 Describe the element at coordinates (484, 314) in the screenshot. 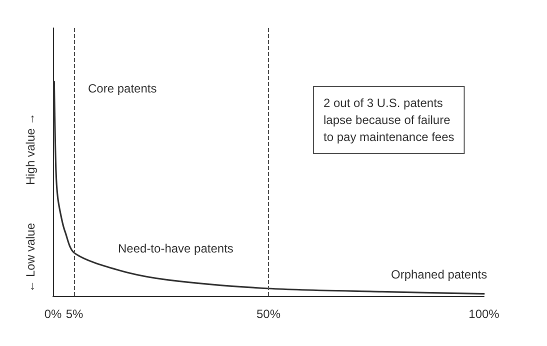

I see `x-tick-label: 100%` at that location.